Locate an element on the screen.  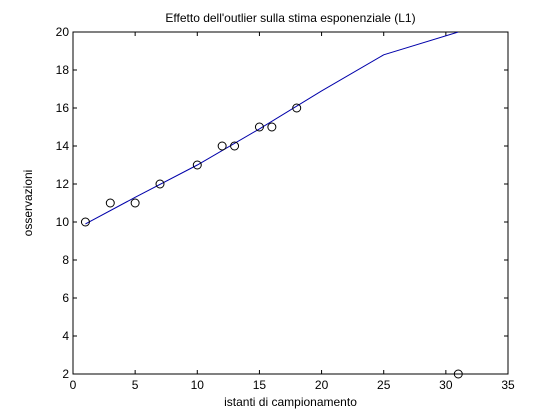
x-tick-label: 15 is located at coordinates (260, 385).